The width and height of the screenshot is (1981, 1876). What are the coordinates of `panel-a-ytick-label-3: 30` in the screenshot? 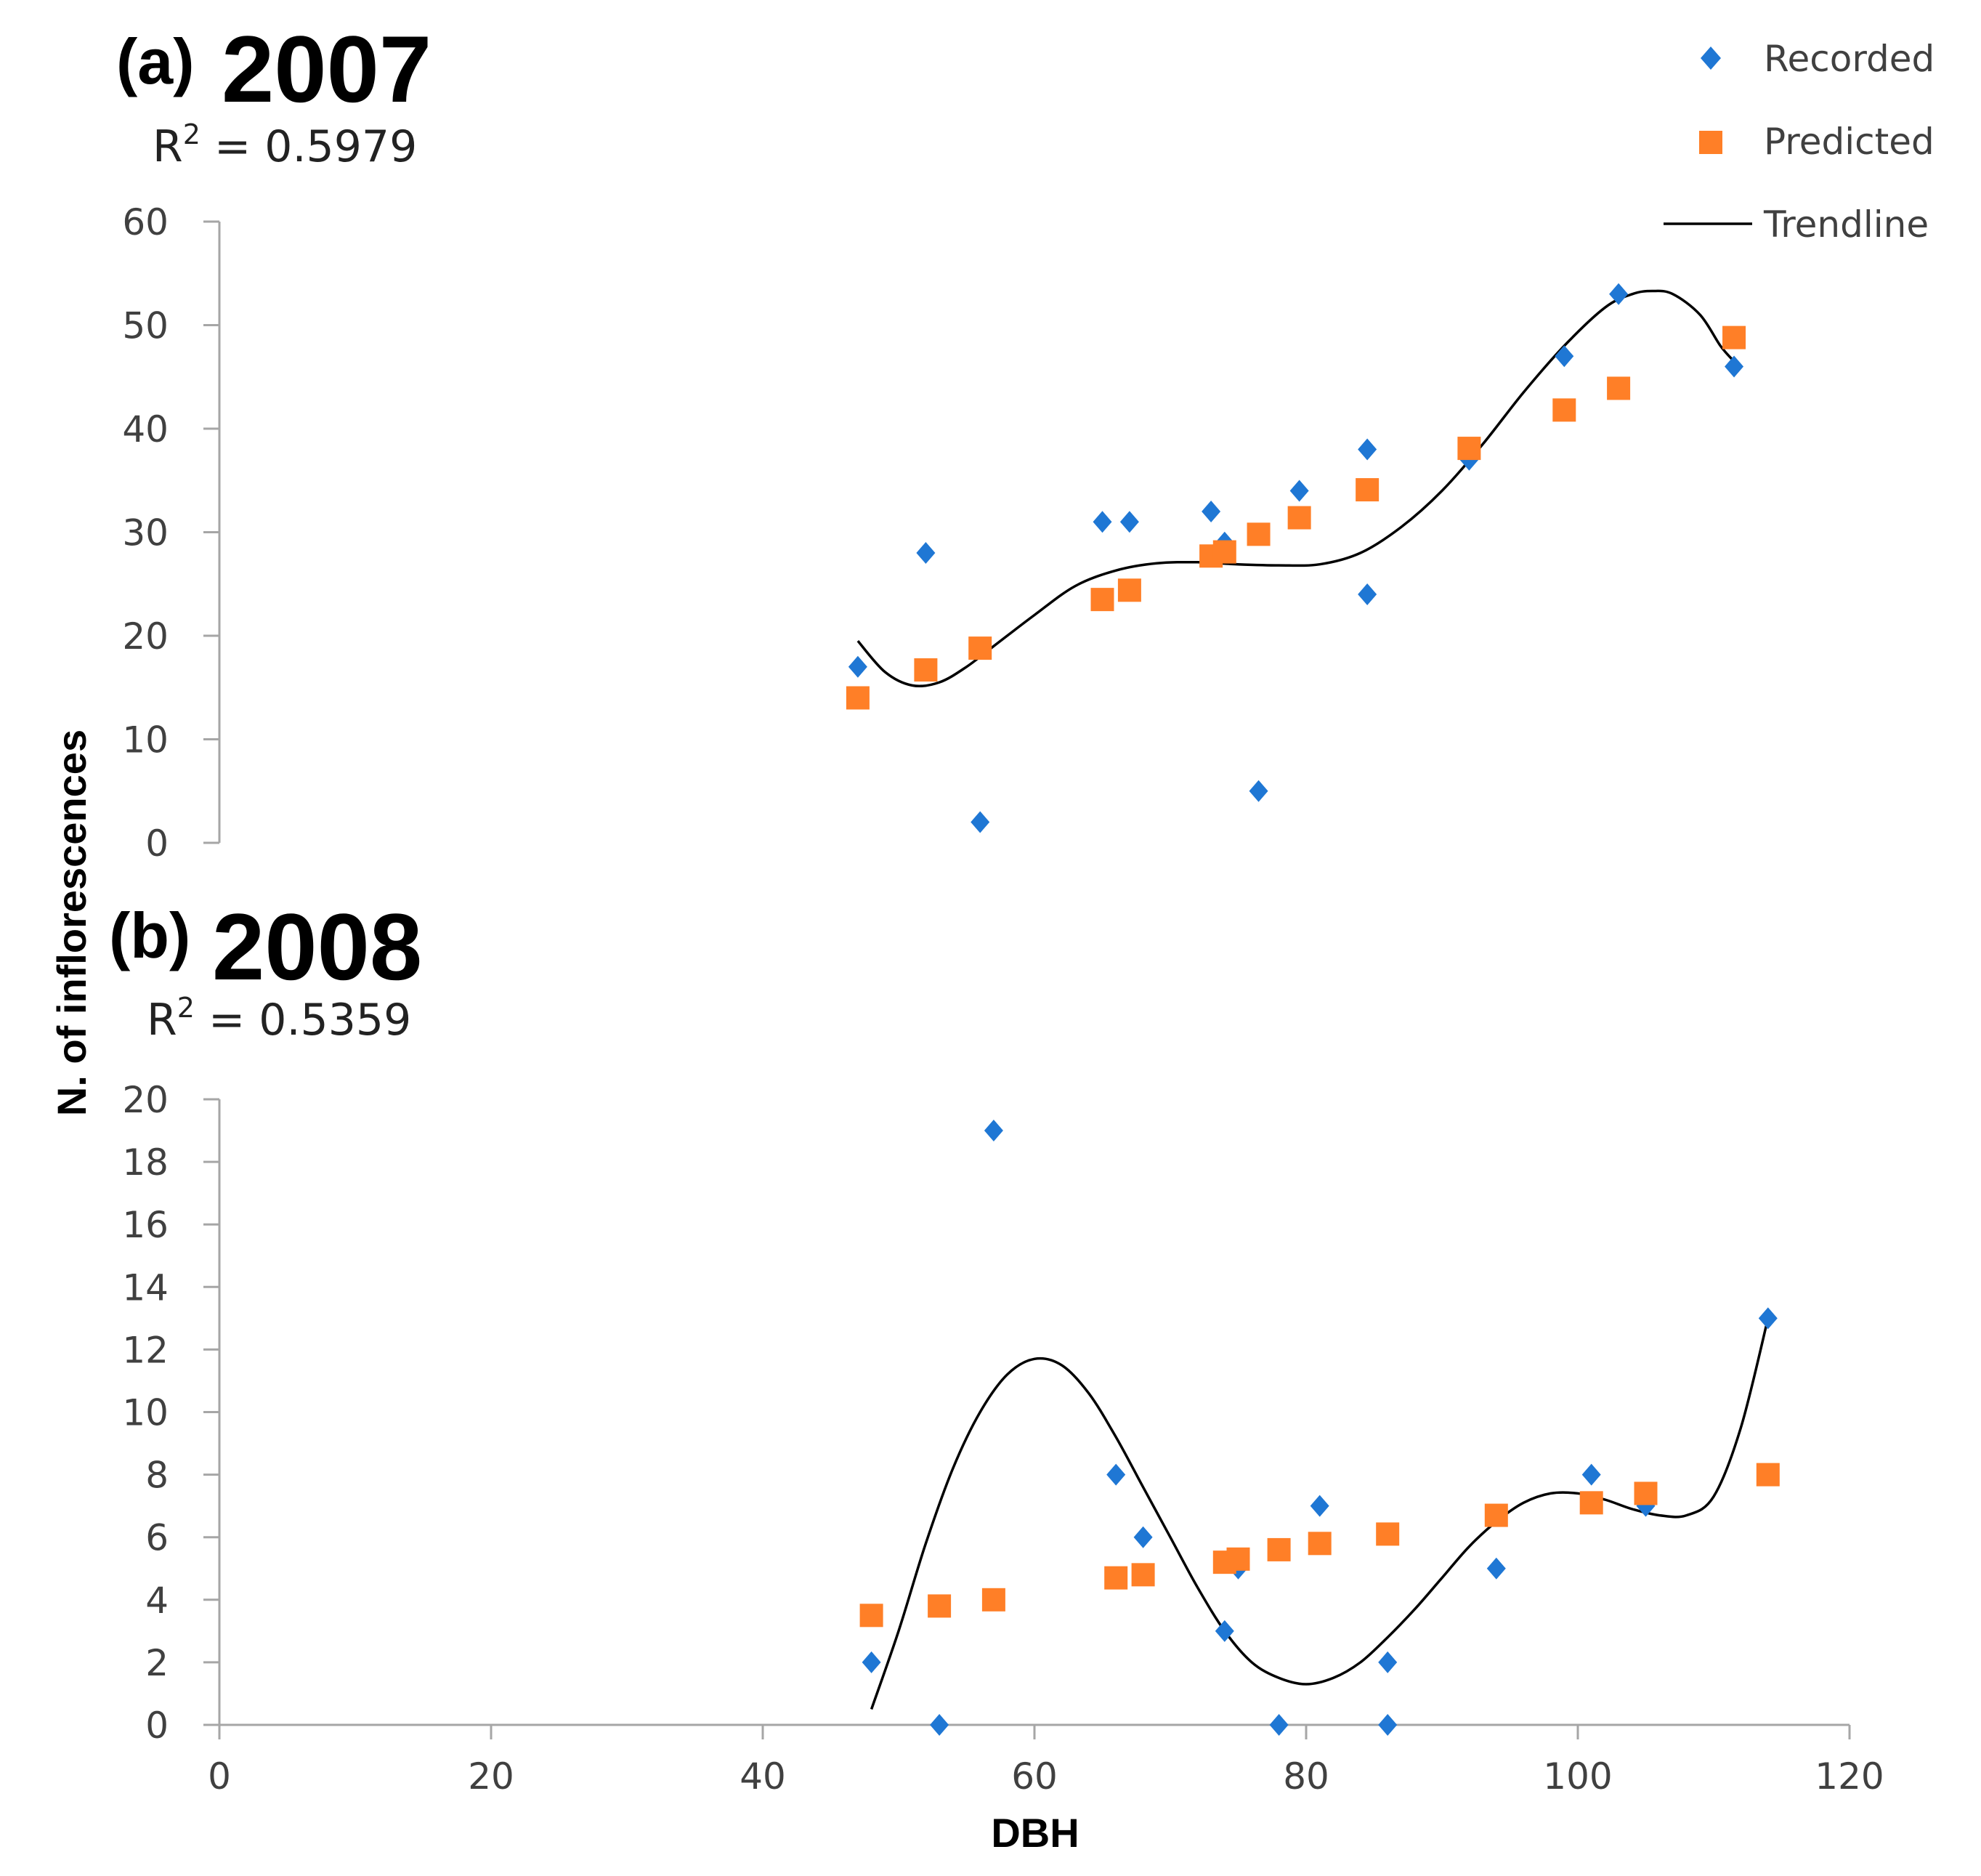 It's located at (145, 533).